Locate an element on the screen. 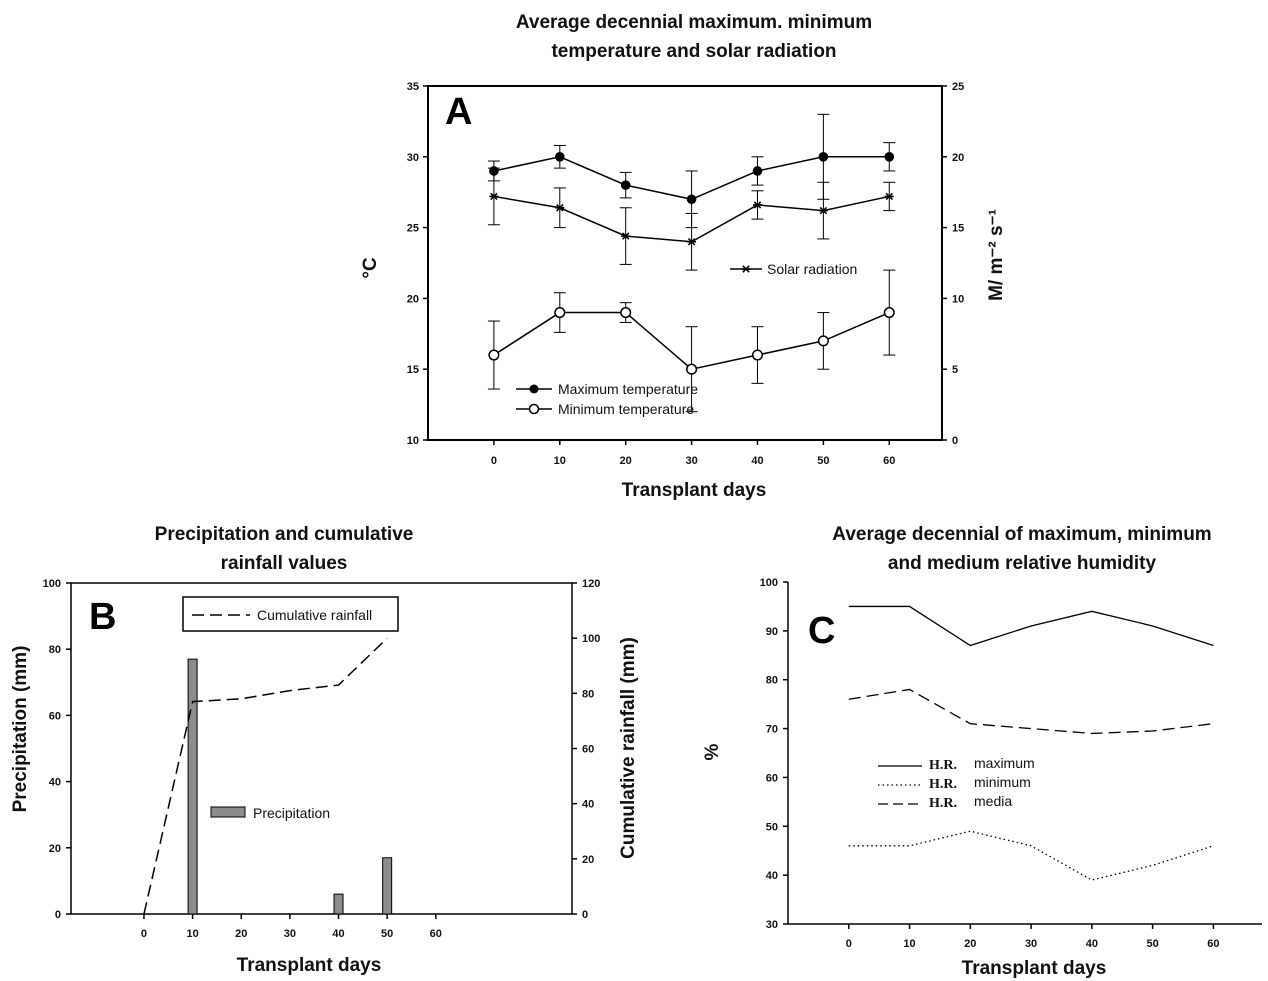 The width and height of the screenshot is (1268, 981). b-y2-tick-label-1: 20 is located at coordinates (588, 860).